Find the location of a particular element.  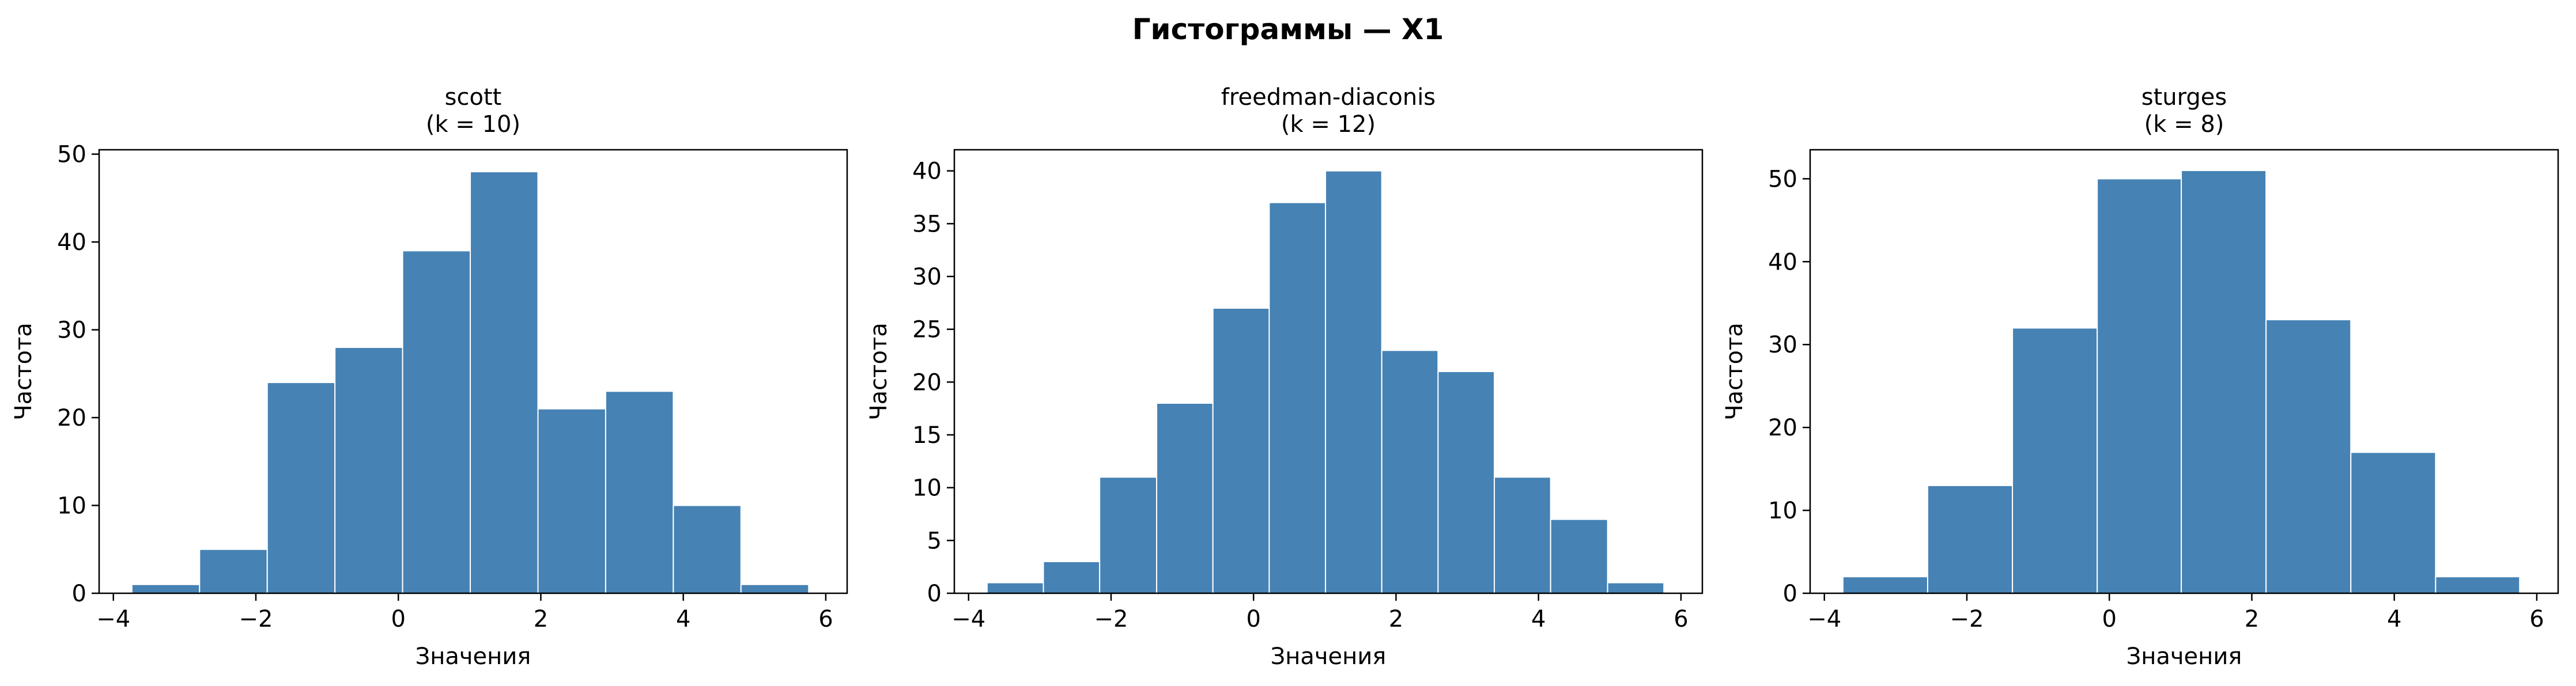

subplot-title: sturges is located at coordinates (2184, 98).